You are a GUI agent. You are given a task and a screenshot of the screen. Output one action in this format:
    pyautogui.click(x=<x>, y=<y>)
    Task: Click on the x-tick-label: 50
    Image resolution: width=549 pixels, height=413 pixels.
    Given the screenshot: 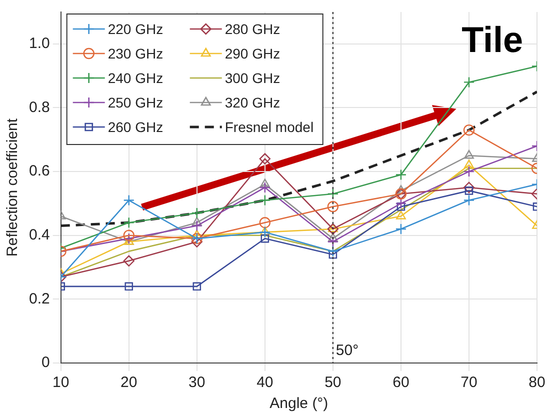 What is the action you would take?
    pyautogui.click(x=333, y=383)
    